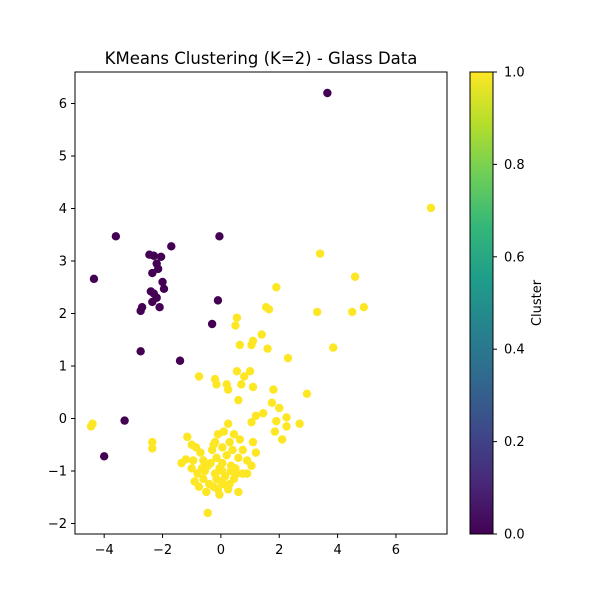 Image resolution: width=600 pixels, height=600 pixels. I want to click on y-axis: −2 −1 0 1 2 3 4 5 6, so click(61, 314).